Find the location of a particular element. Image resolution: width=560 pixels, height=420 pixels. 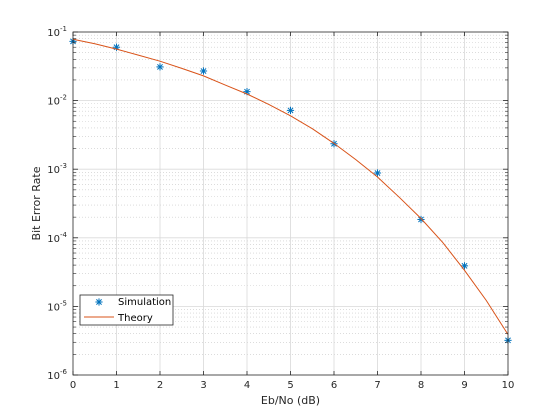

legend: Simulation Theory is located at coordinates (126, 310).